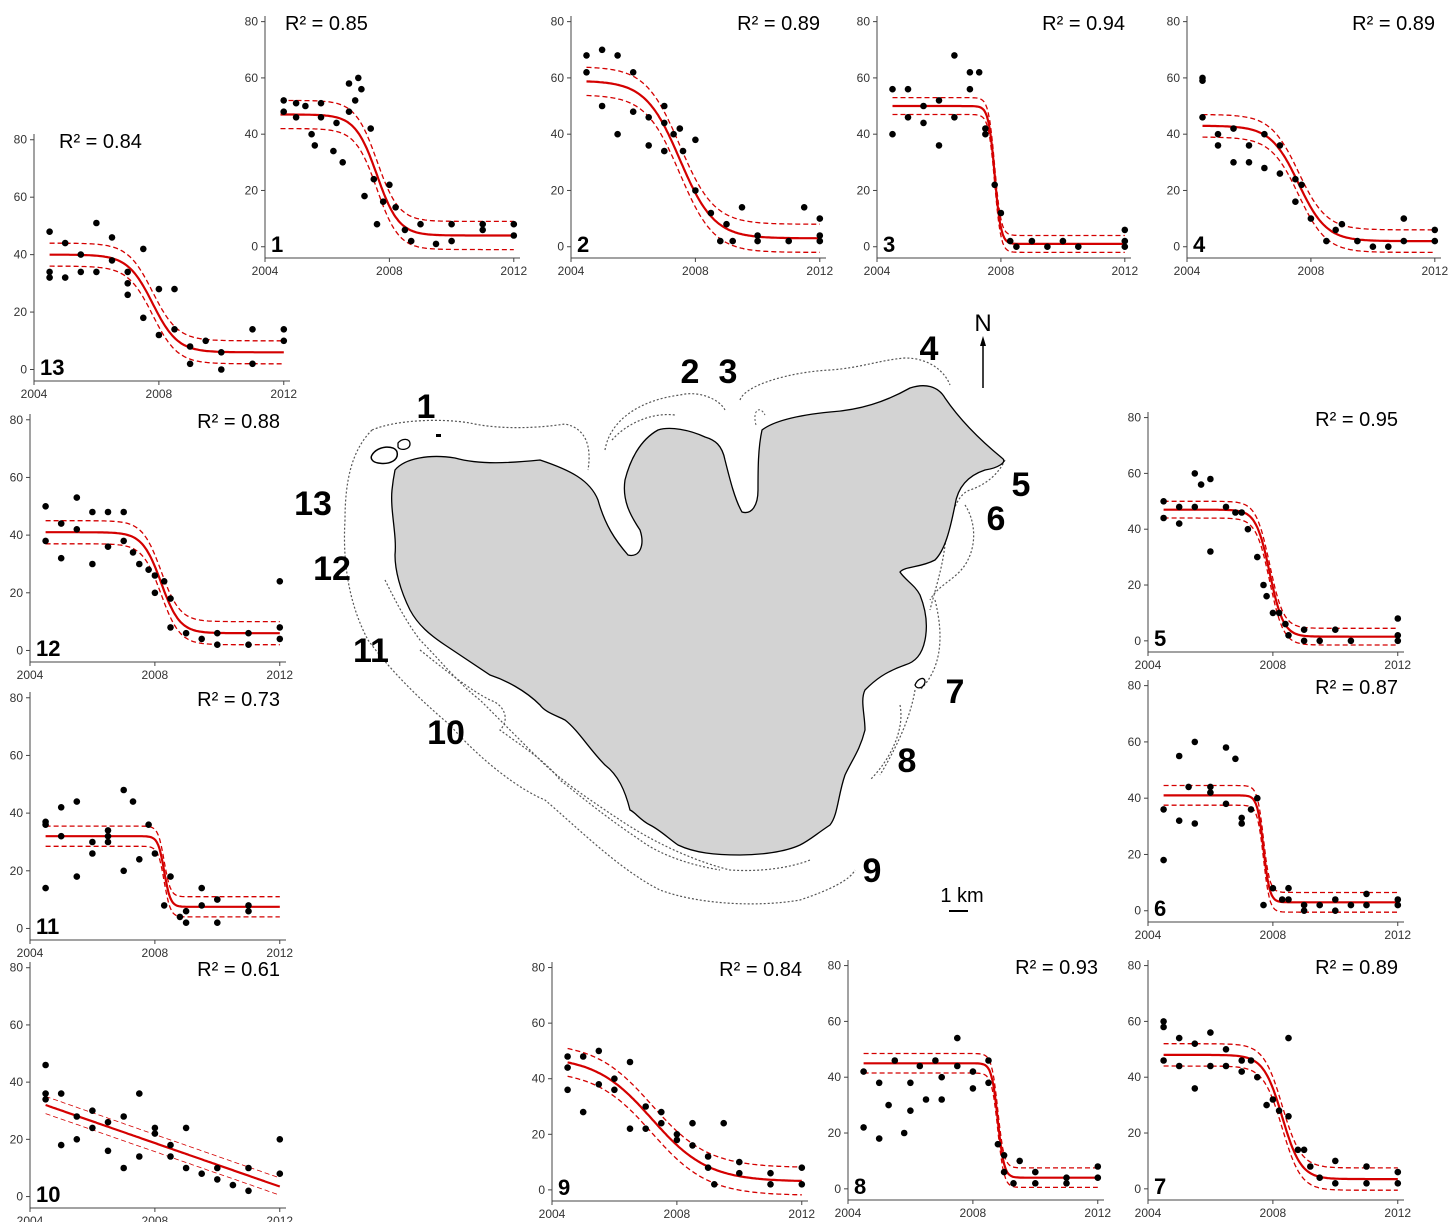 This screenshot has height=1222, width=1456. I want to click on r2-label: R² = 0.95, so click(1356, 420).